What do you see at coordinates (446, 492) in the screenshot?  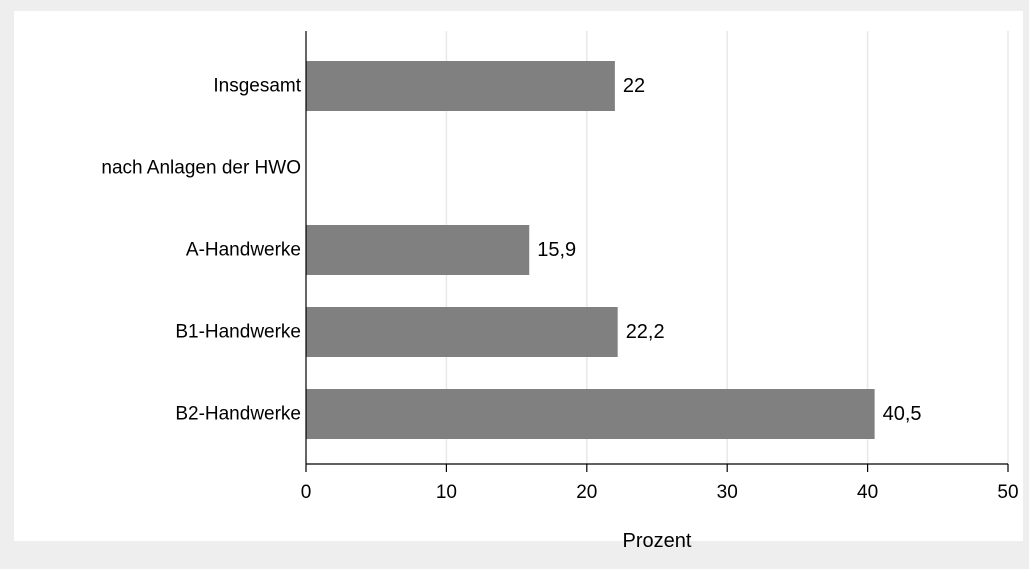 I see `x-tick-label-10: 10` at bounding box center [446, 492].